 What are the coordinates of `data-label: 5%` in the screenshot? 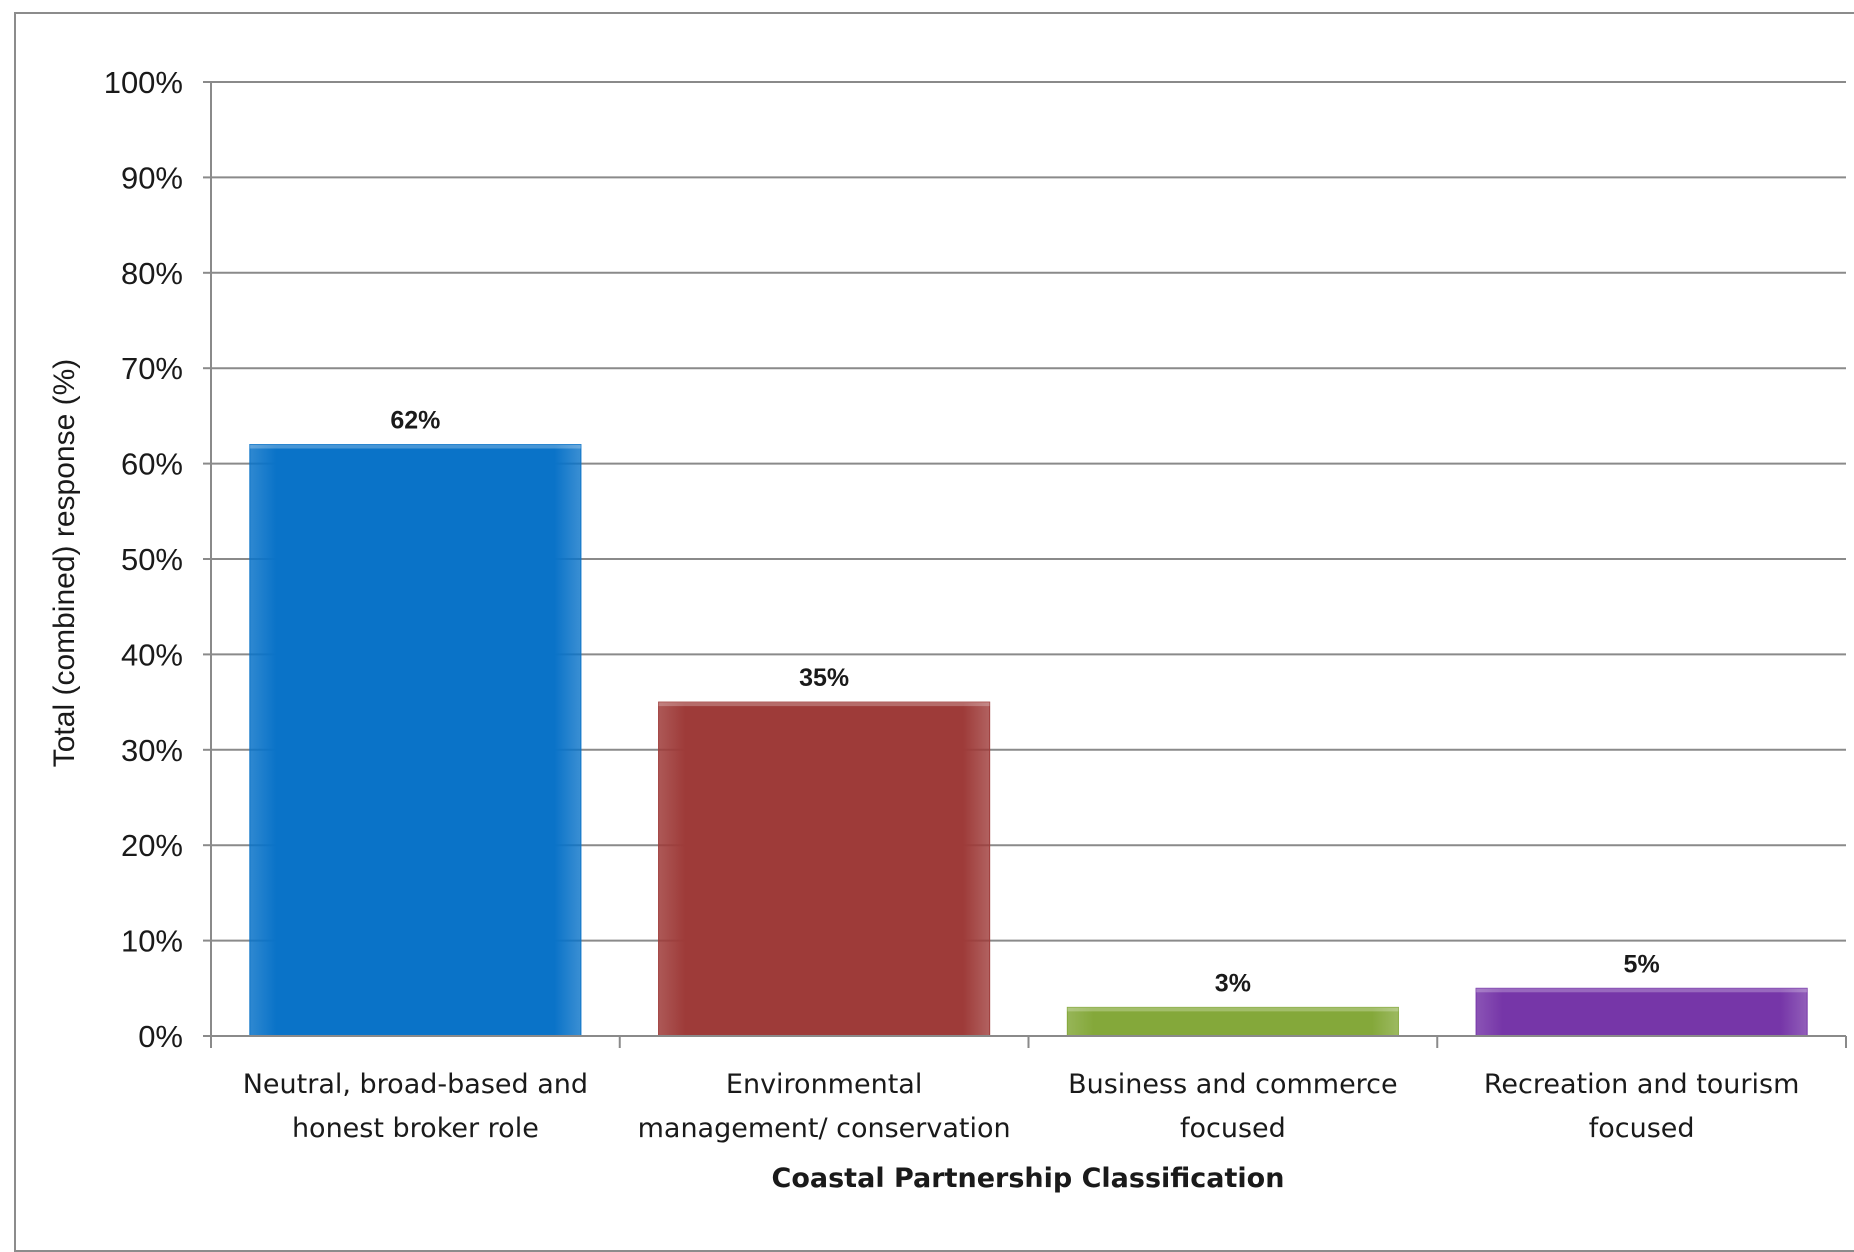 It's located at (1642, 964).